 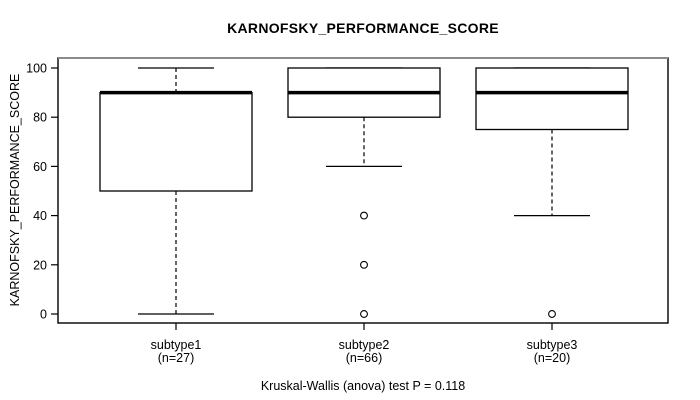 What do you see at coordinates (40, 118) in the screenshot?
I see `y-tick-label: 80` at bounding box center [40, 118].